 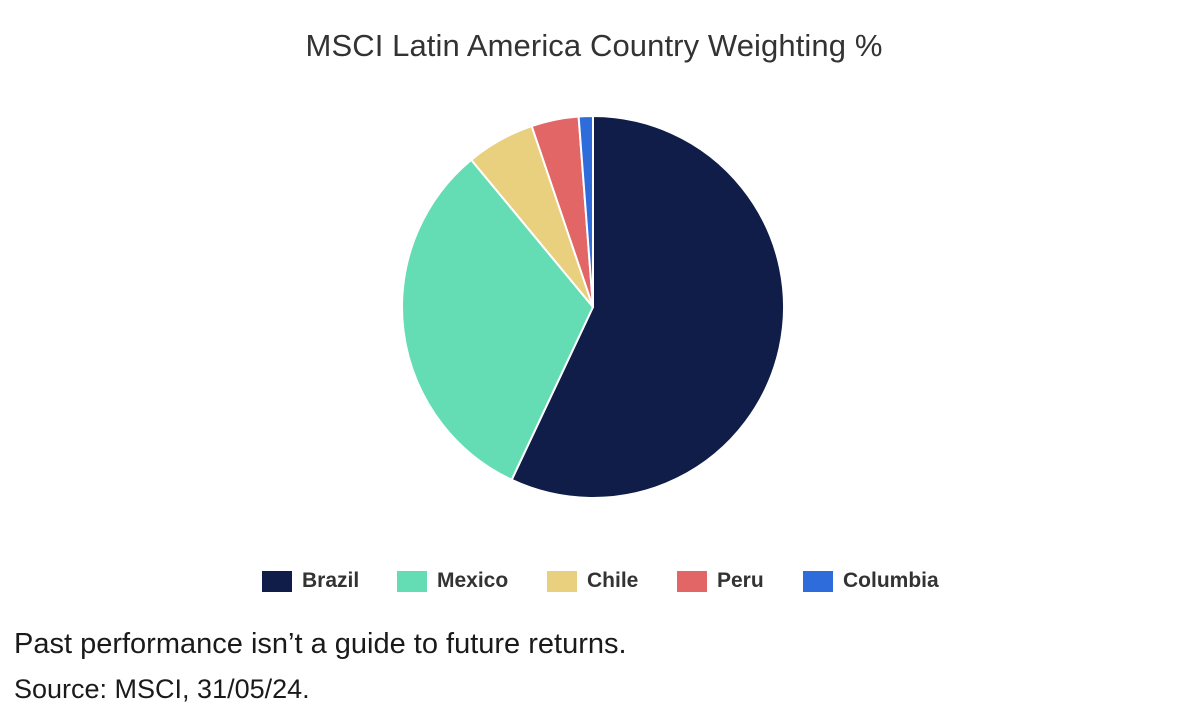 What do you see at coordinates (647, 307) in the screenshot?
I see `pie-slice-brazil` at bounding box center [647, 307].